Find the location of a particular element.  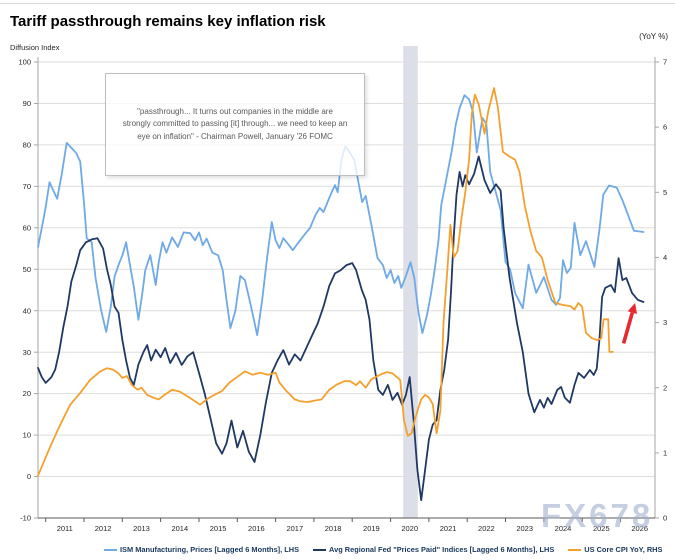

axis-tick-label: 2012 is located at coordinates (103, 528).